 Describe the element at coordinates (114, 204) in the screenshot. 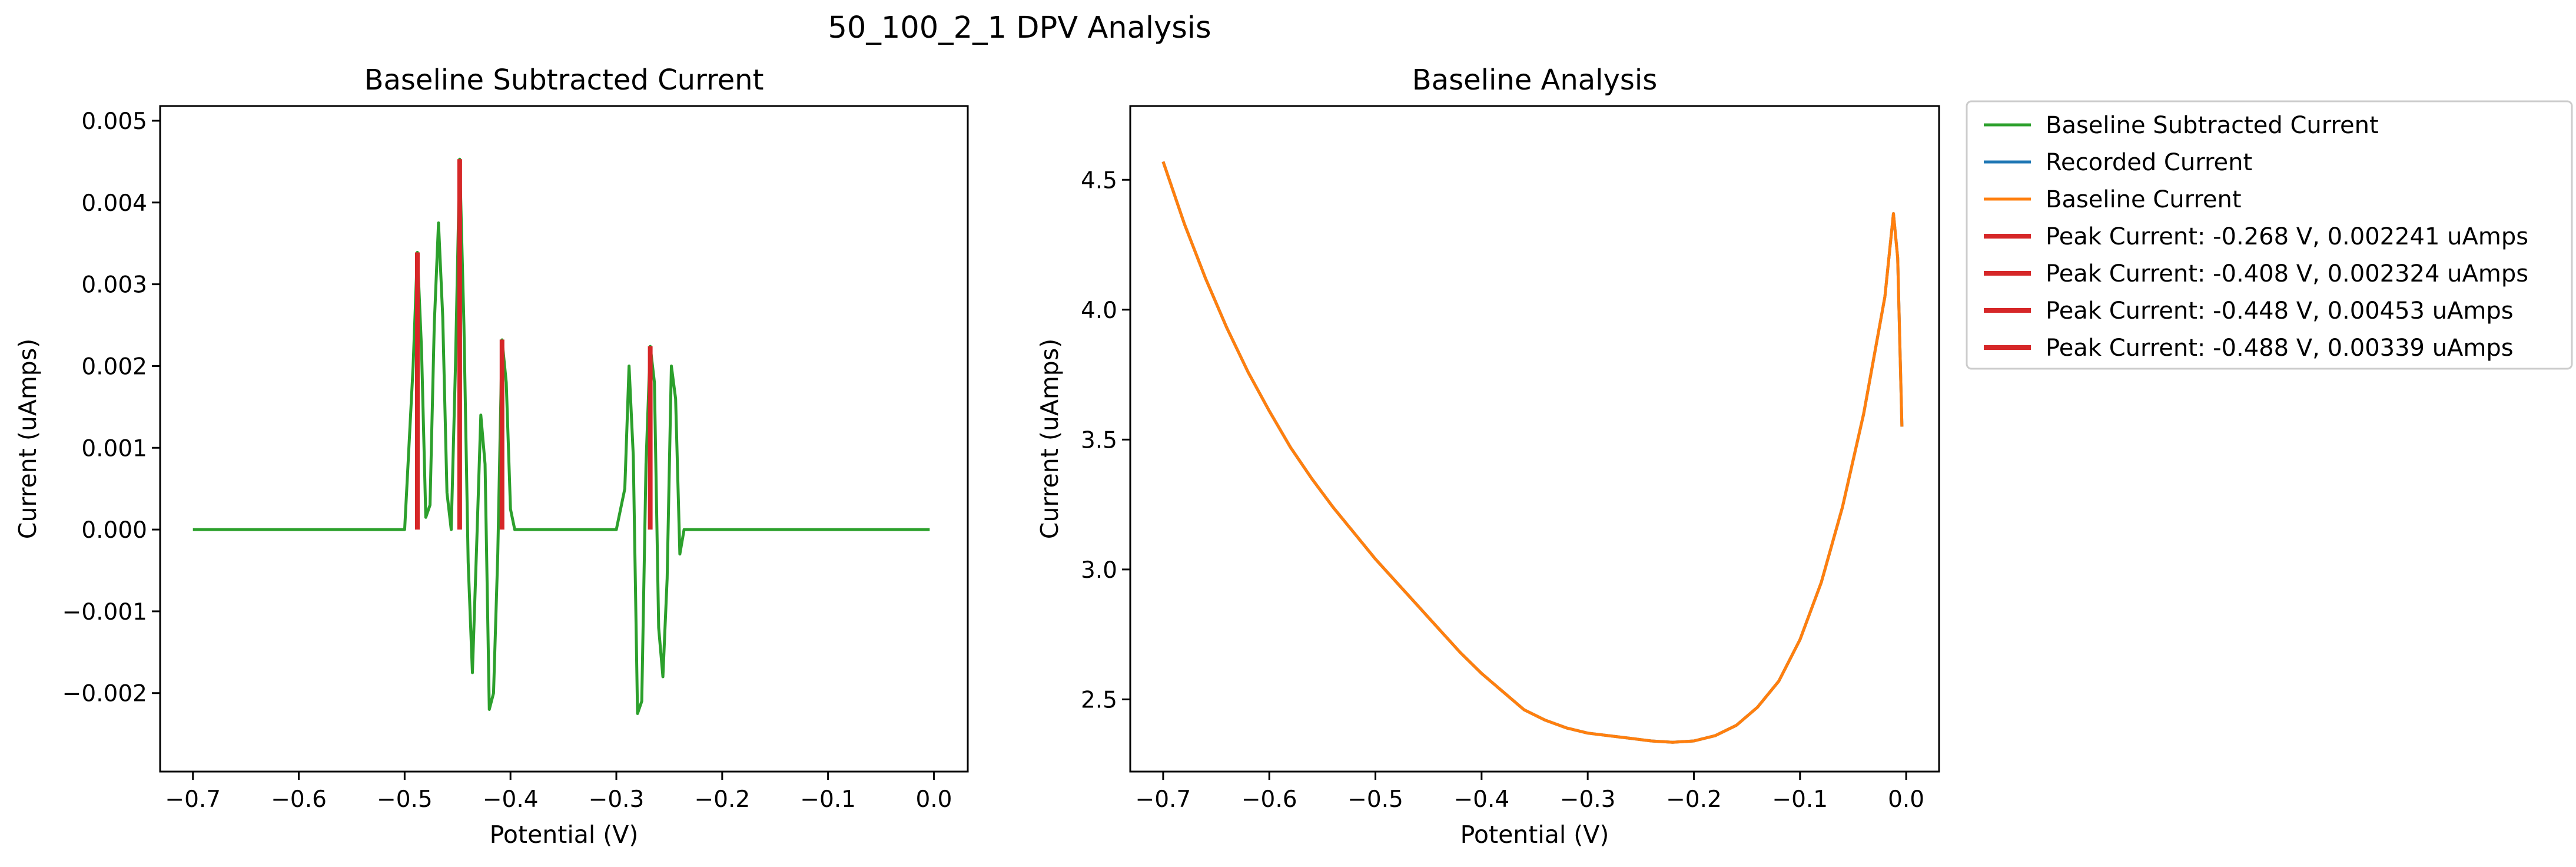

I see `y-tick-label: 0.004` at that location.